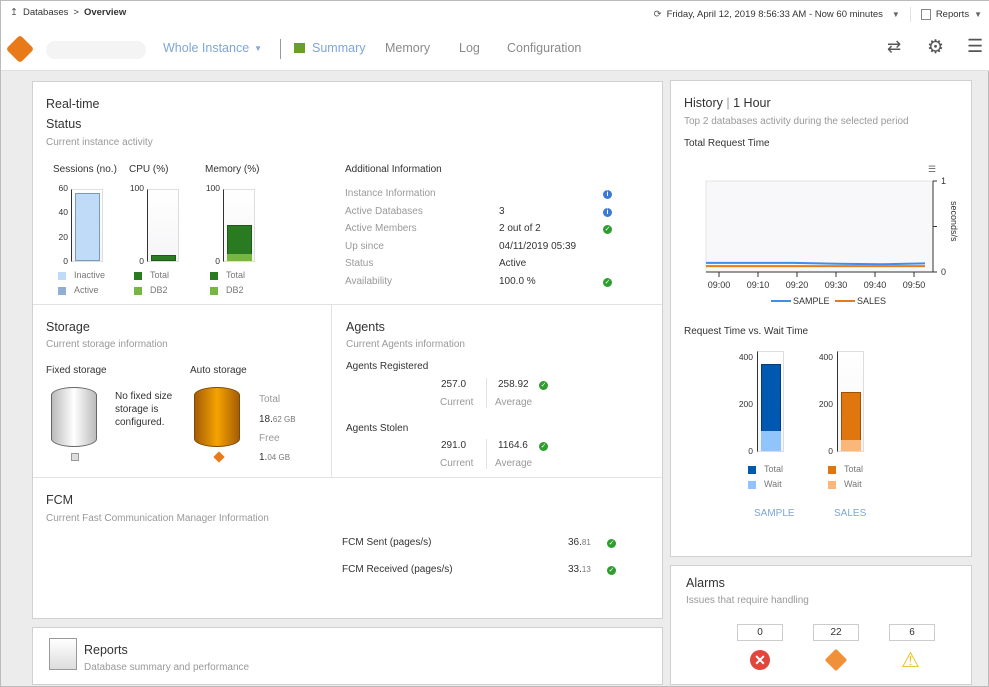 The height and width of the screenshot is (687, 989). Describe the element at coordinates (239, 225) in the screenshot. I see `memory-chart-frame` at that location.